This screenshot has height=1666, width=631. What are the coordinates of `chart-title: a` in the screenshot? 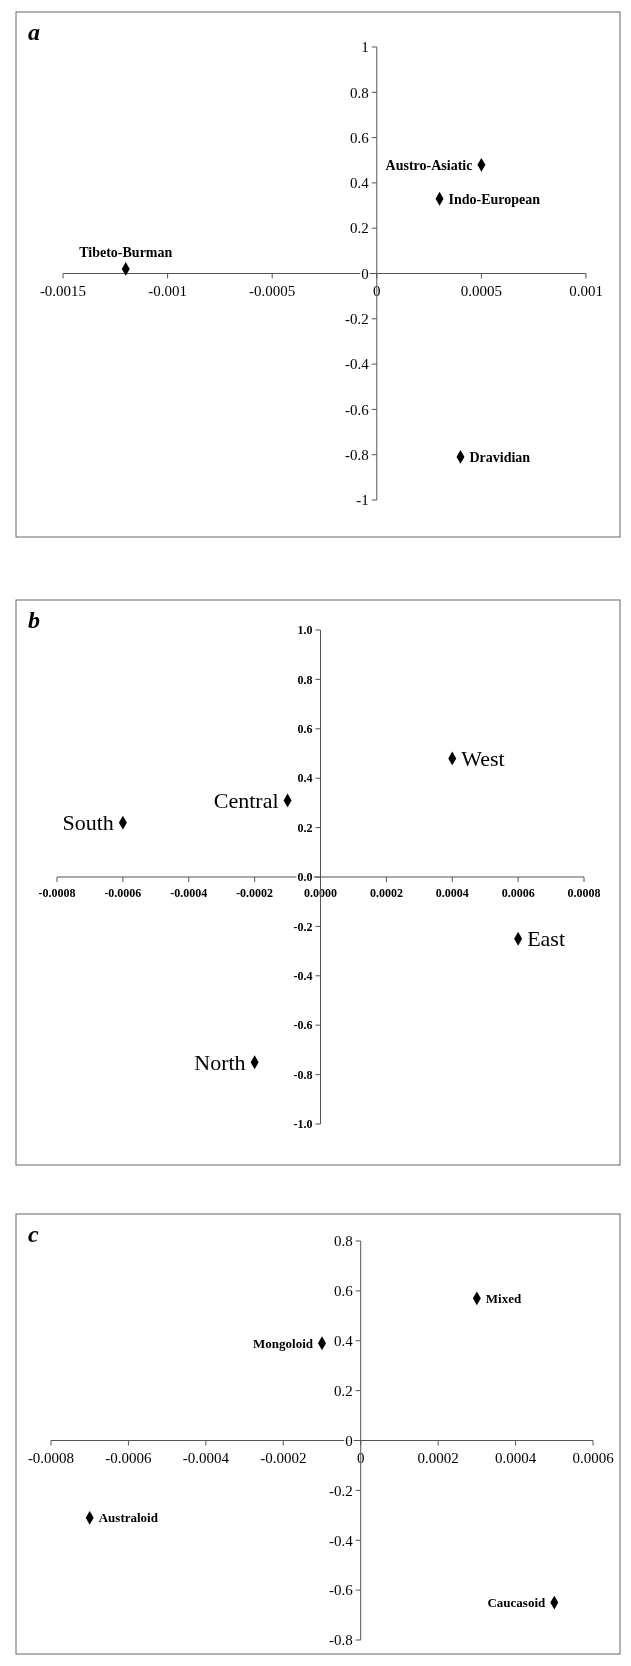 It's located at (34, 32).